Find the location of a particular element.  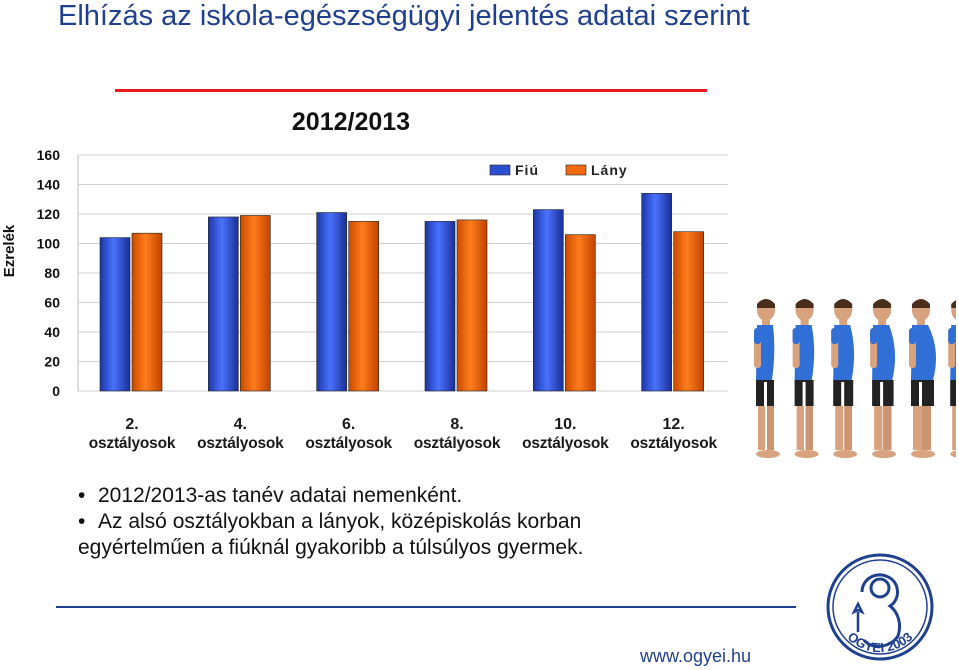

overweight-boys-illustration is located at coordinates (855, 378).